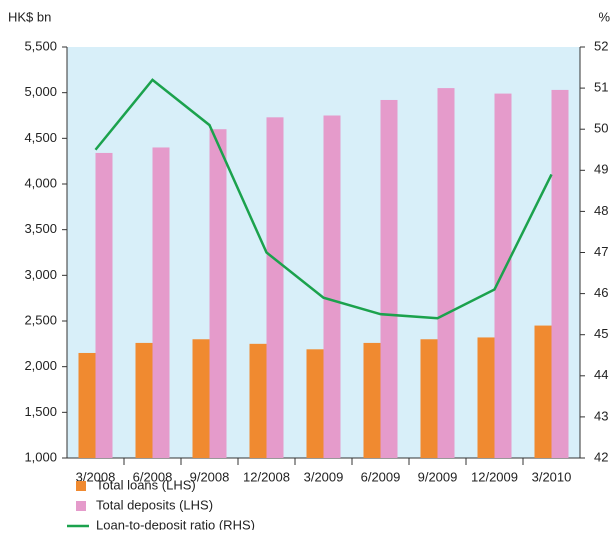 The image size is (613, 535). What do you see at coordinates (601, 292) in the screenshot?
I see `y2-tick-label: 46` at bounding box center [601, 292].